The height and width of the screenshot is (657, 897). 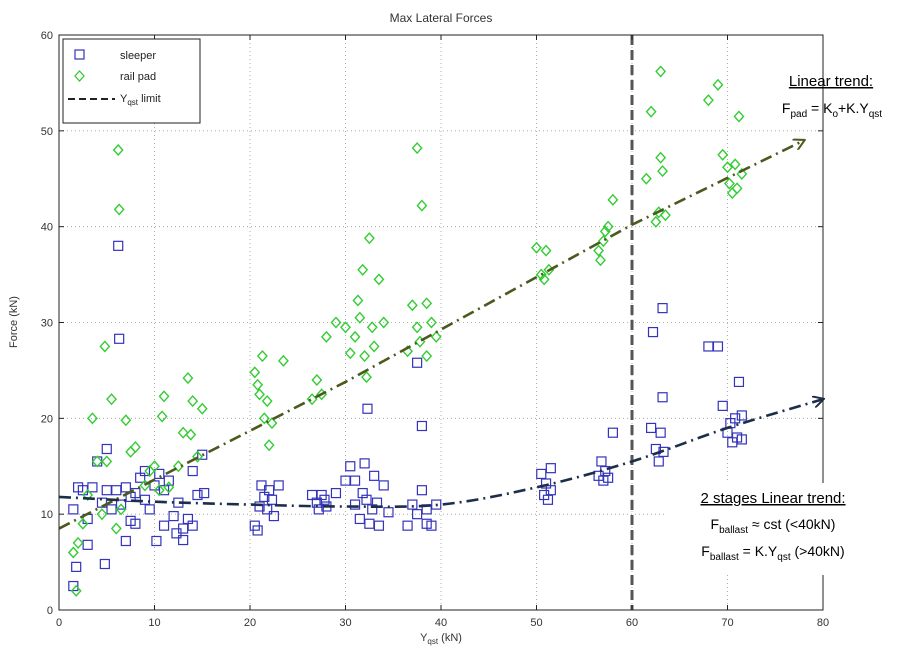 I want to click on legend-marker-rail-pad, so click(x=79, y=76).